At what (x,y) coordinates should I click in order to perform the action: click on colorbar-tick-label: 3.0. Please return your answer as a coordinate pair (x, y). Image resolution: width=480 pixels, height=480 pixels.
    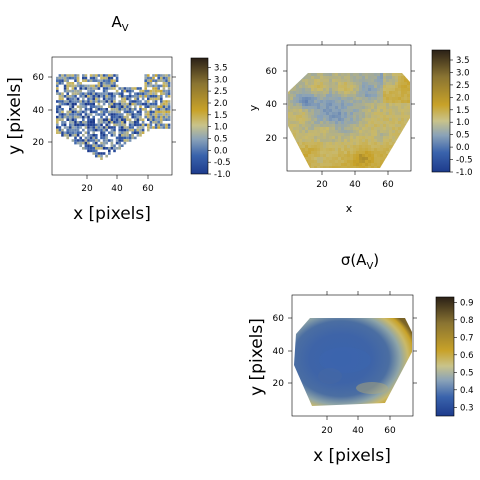
    Looking at the image, I should click on (463, 73).